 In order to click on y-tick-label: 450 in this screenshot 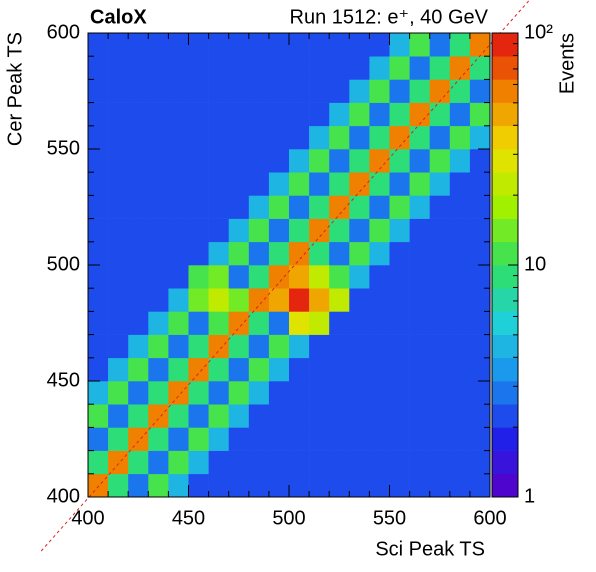, I will do `click(63, 380)`.